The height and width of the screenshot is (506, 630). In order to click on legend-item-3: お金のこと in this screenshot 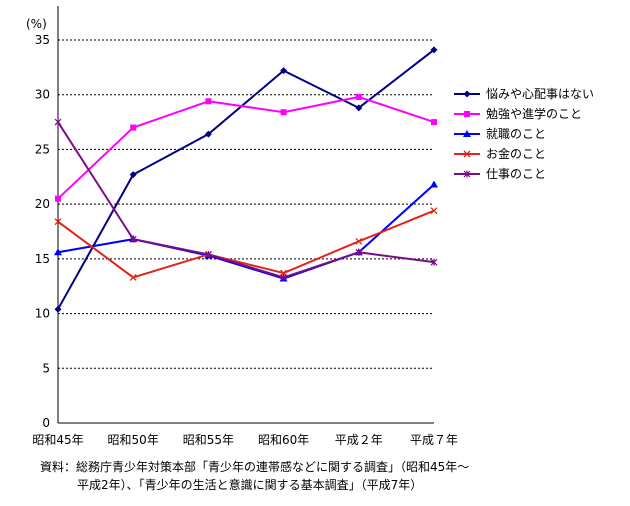, I will do `click(500, 153)`.